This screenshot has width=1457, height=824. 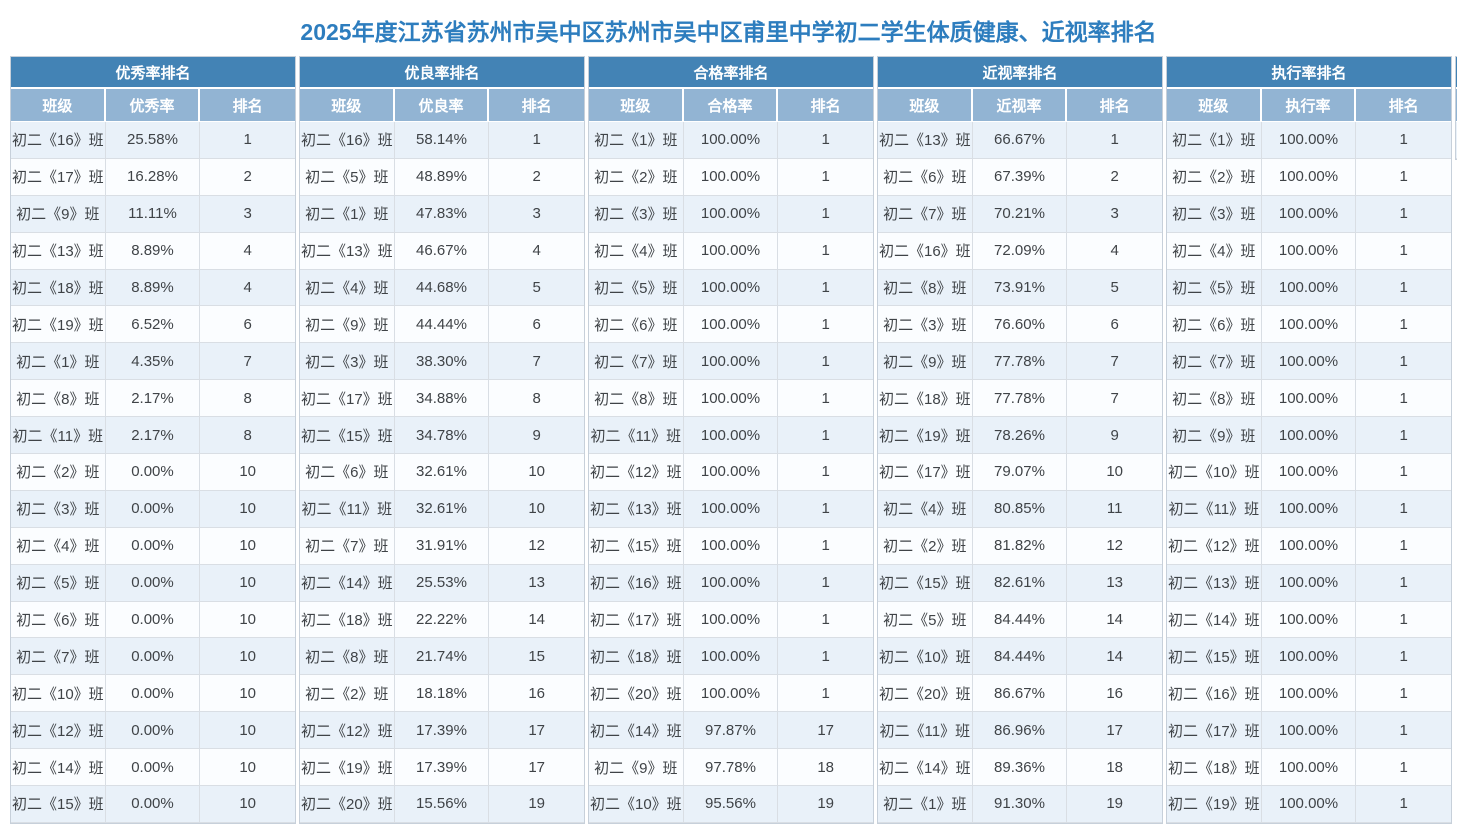 What do you see at coordinates (153, 251) in the screenshot?
I see `table-row: 初二《13》班 8.89% 4` at bounding box center [153, 251].